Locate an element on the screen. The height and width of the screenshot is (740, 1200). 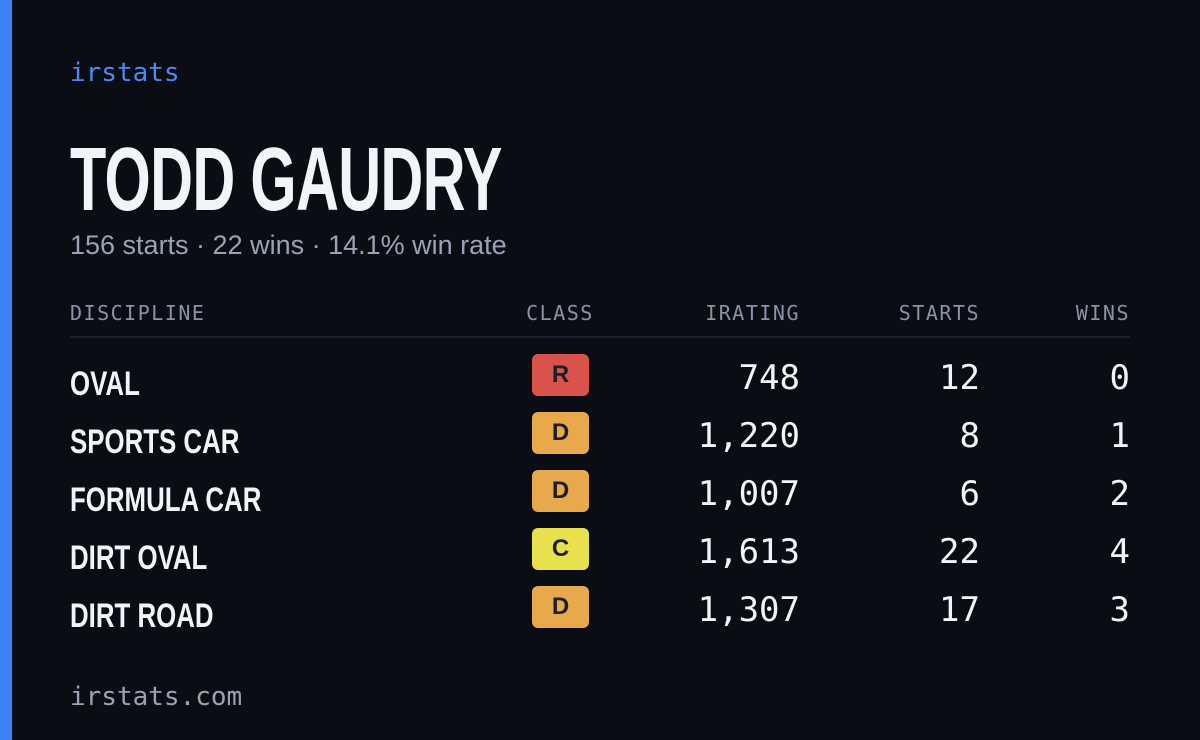
starts: 8 is located at coordinates (969, 436).